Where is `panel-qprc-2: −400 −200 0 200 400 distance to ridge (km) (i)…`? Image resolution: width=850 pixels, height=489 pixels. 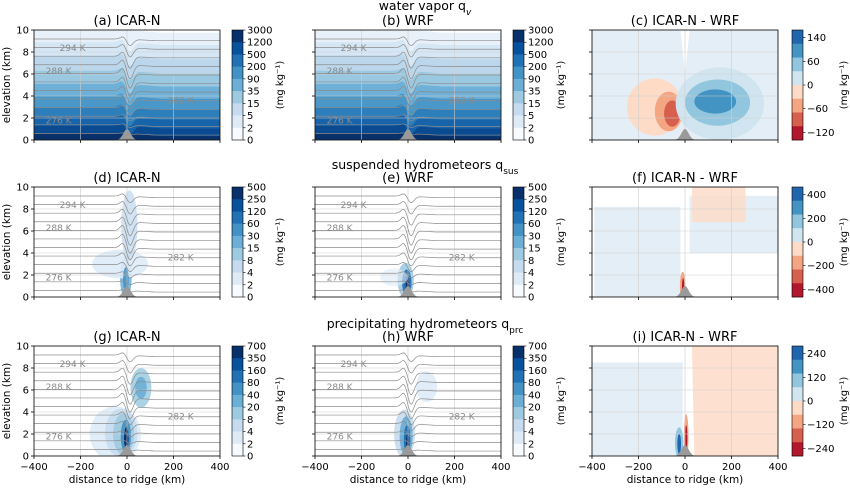
panel-qprc-2: −400 −200 0 200 400 distance to ridge (km) (i)… is located at coordinates (714, 408).